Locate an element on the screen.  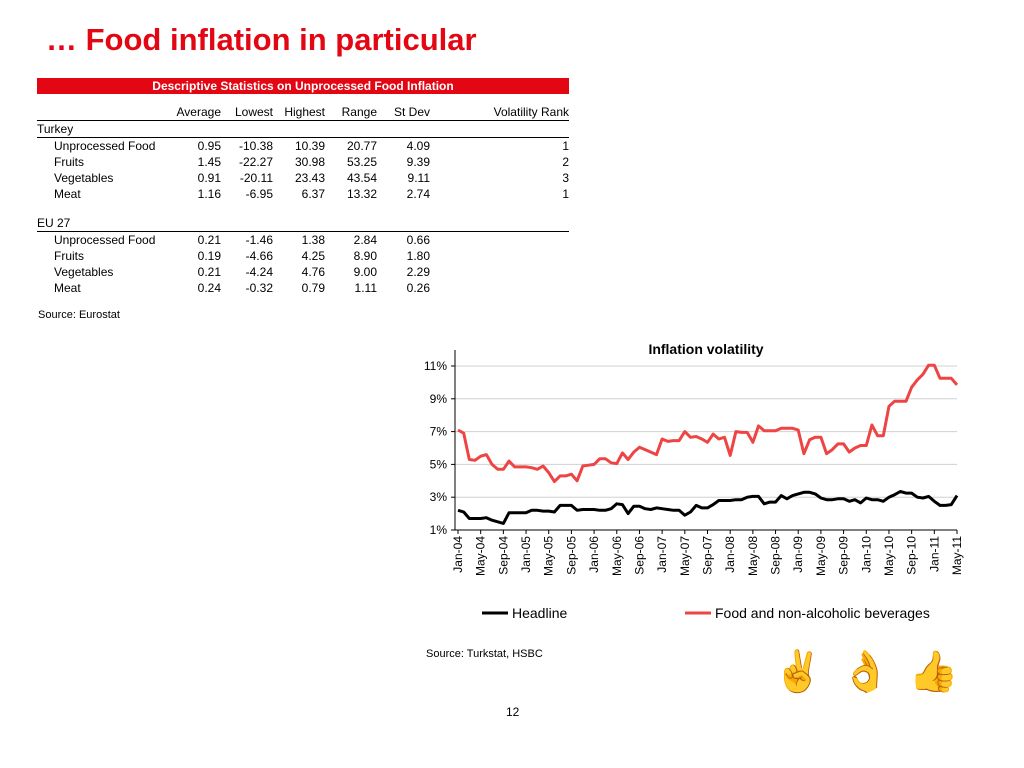
table-cell: 0.95 is located at coordinates (209, 146).